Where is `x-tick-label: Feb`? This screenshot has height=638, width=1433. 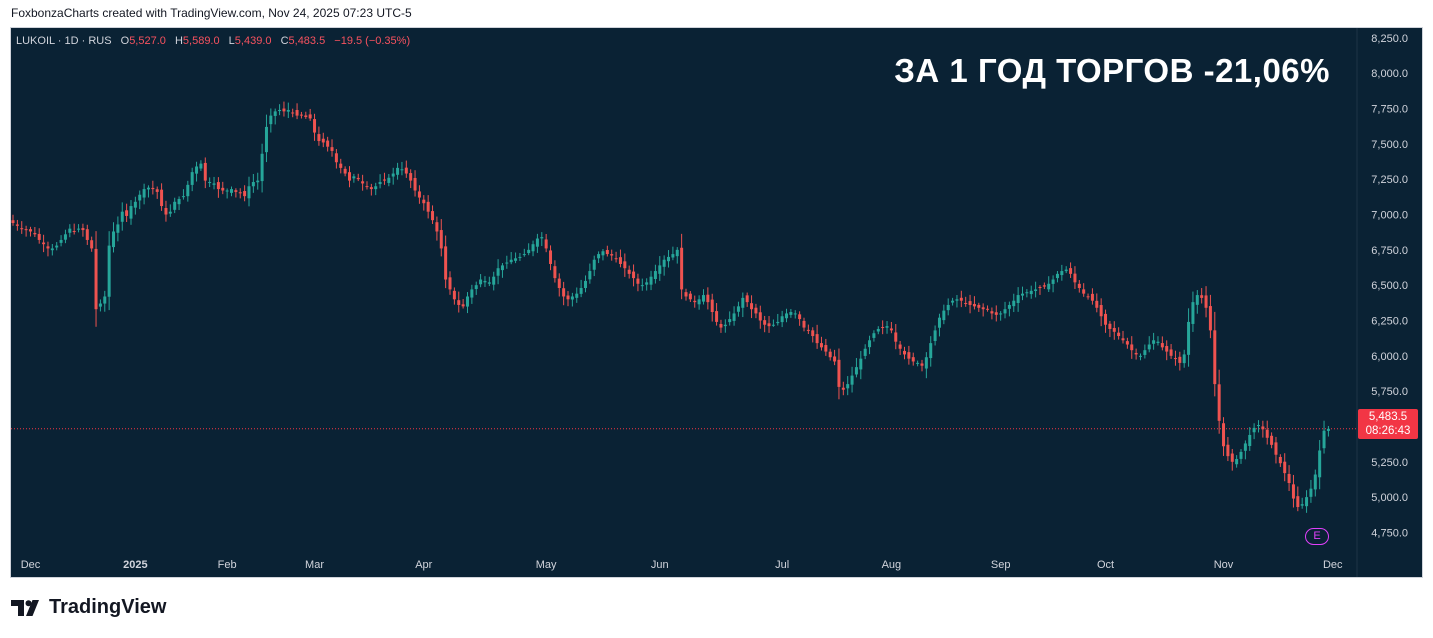
x-tick-label: Feb is located at coordinates (227, 565).